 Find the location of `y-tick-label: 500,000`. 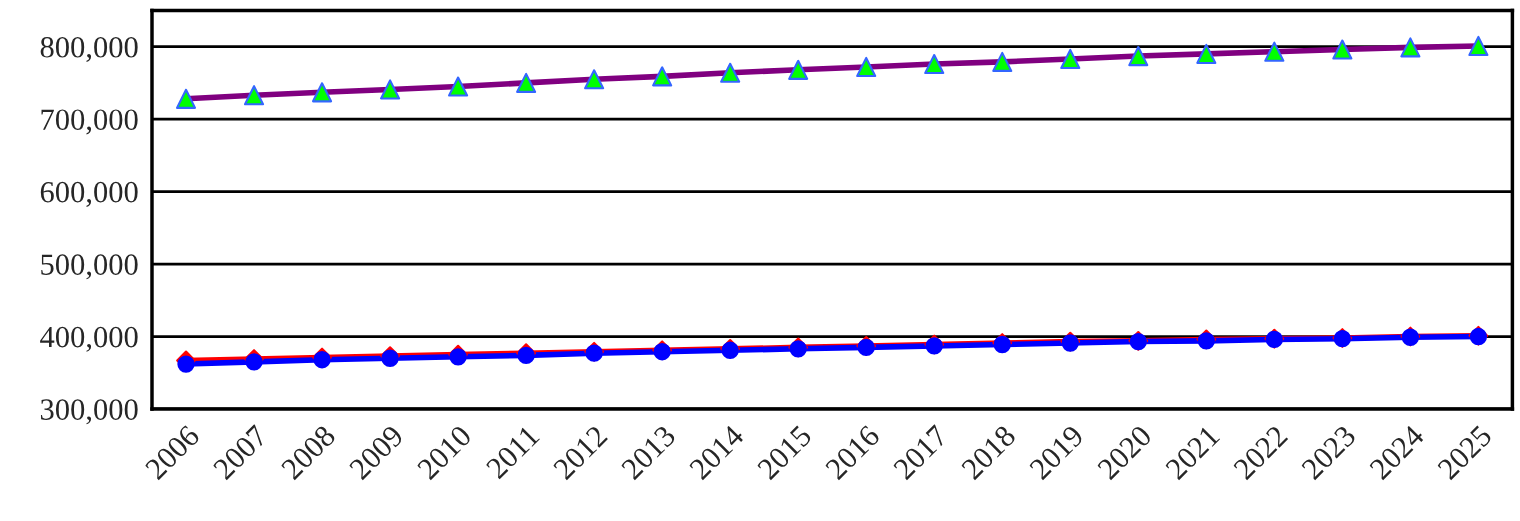

y-tick-label: 500,000 is located at coordinates (89, 267).